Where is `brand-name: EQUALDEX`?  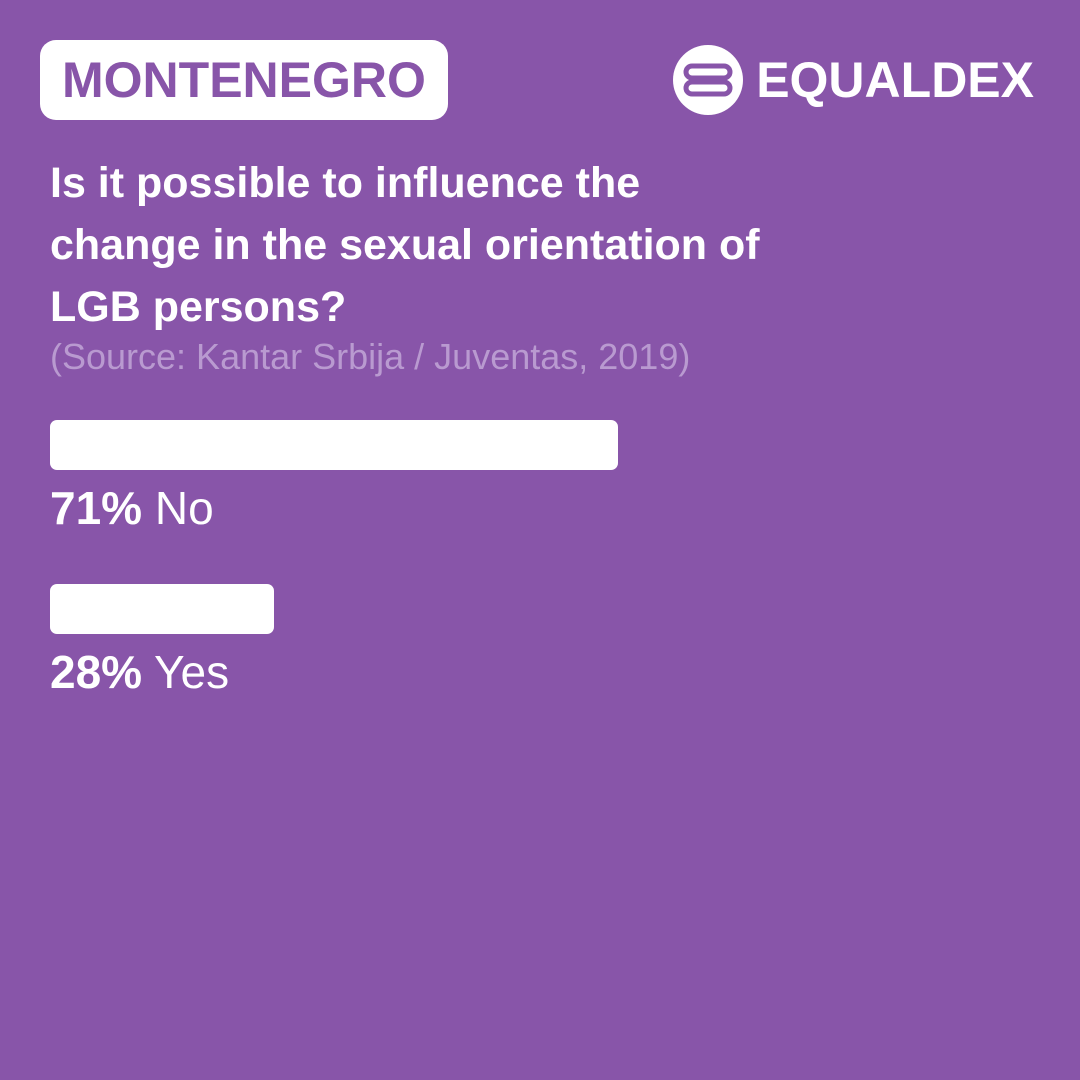 brand-name: EQUALDEX is located at coordinates (895, 80).